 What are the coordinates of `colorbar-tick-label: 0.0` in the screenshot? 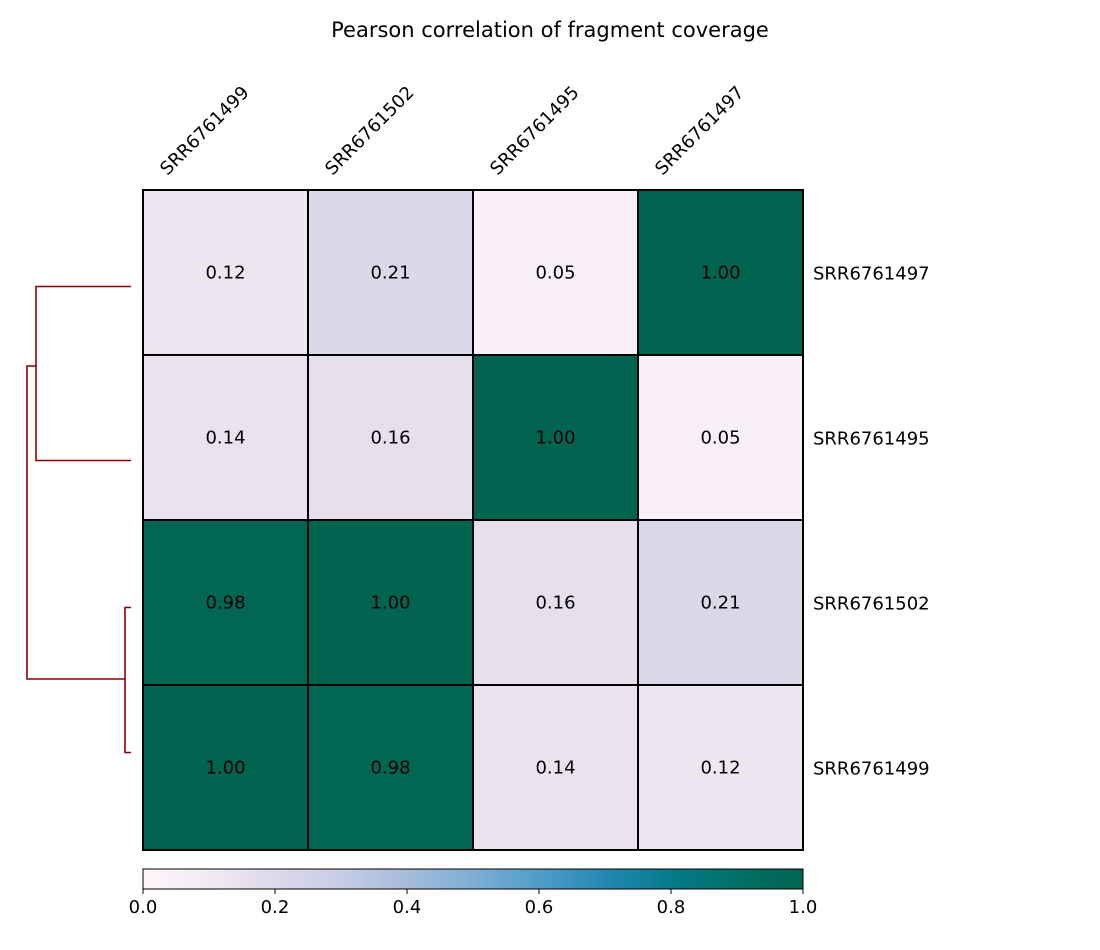 It's located at (143, 907).